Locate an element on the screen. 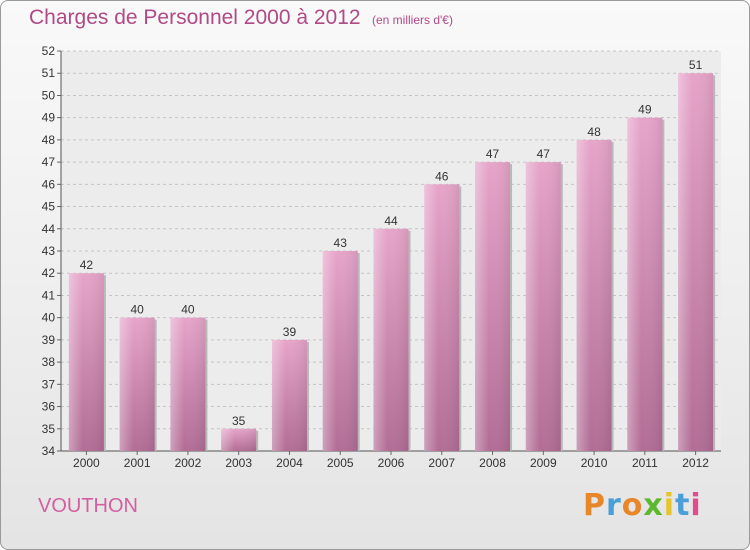 The height and width of the screenshot is (550, 750). x-tick-label: 2009 is located at coordinates (543, 463).